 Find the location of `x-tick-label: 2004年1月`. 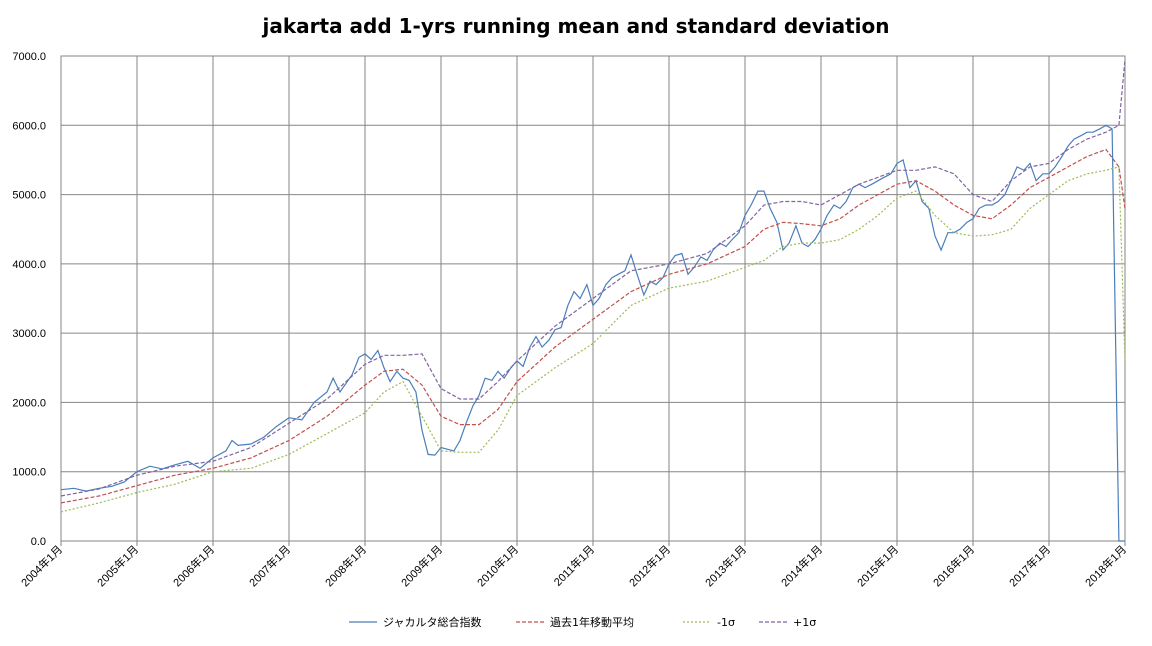

x-tick-label: 2004年1月 is located at coordinates (41, 565).